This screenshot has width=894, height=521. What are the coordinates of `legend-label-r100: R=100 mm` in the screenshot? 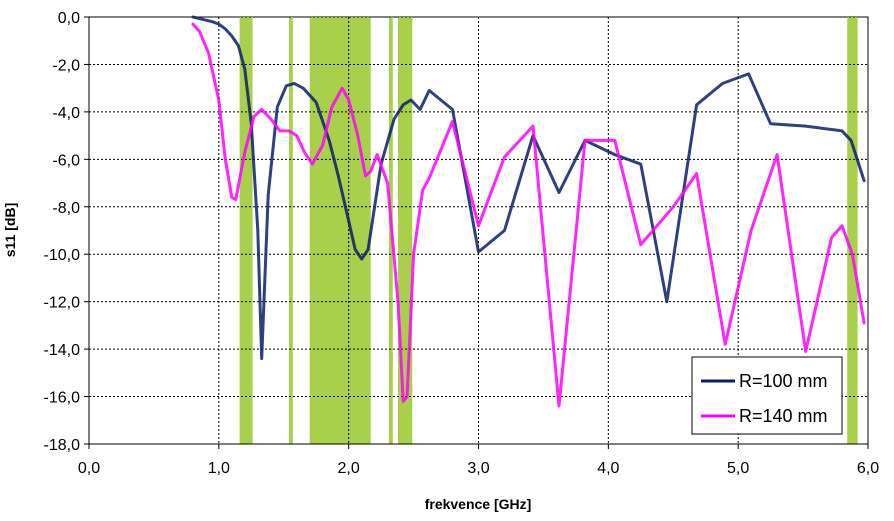 It's located at (783, 381).